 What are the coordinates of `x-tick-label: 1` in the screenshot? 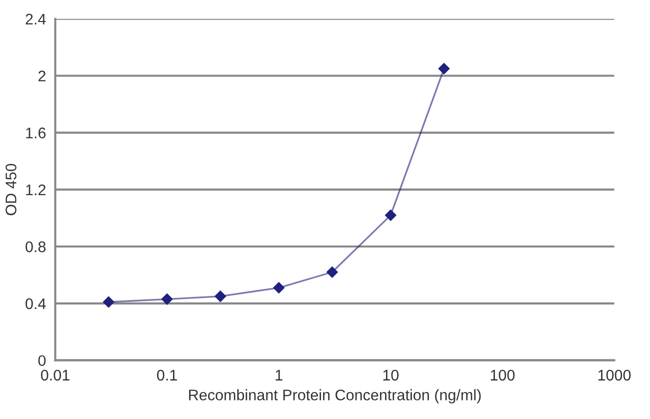 It's located at (279, 375).